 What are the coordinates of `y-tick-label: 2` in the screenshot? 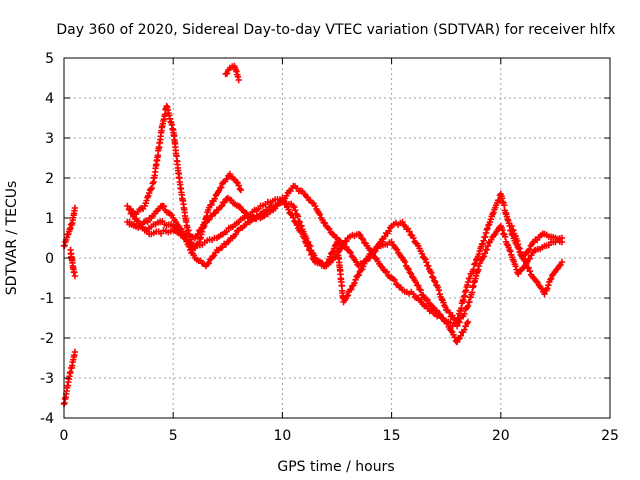 It's located at (49, 179).